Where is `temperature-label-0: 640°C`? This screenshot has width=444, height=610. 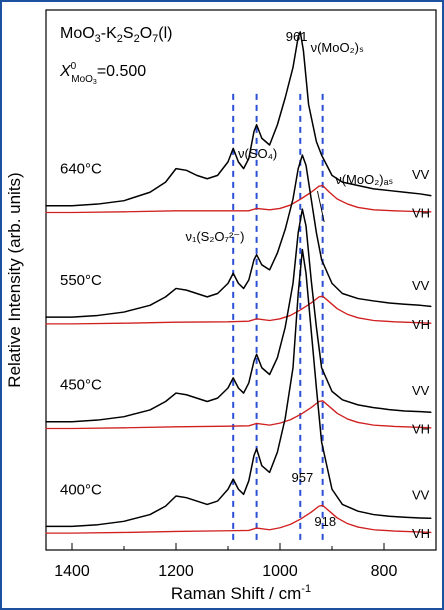
temperature-label-0: 640°C is located at coordinates (81, 169).